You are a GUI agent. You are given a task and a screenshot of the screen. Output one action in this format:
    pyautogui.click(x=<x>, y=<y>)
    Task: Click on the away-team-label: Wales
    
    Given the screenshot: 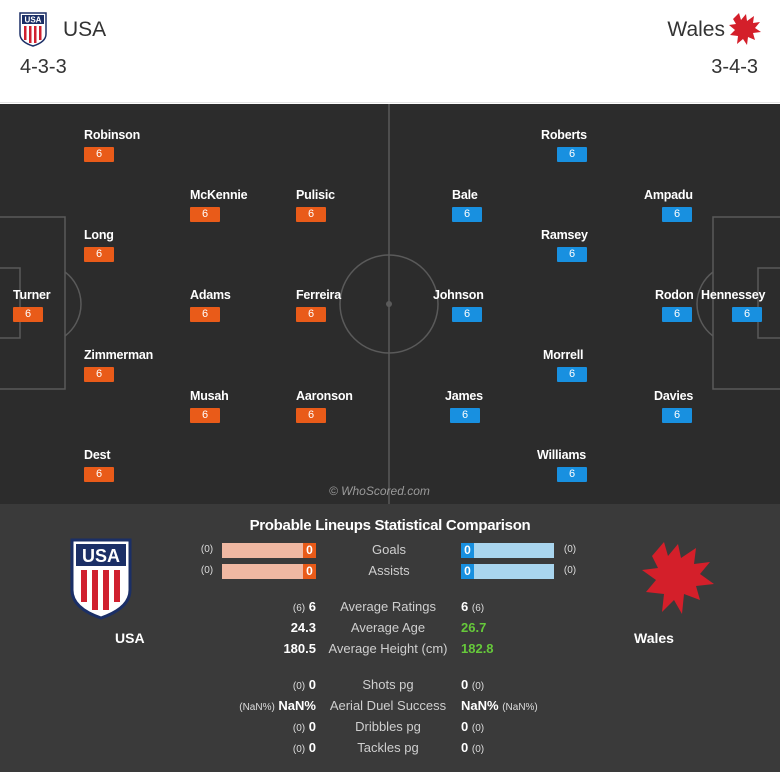 What is the action you would take?
    pyautogui.click(x=654, y=638)
    